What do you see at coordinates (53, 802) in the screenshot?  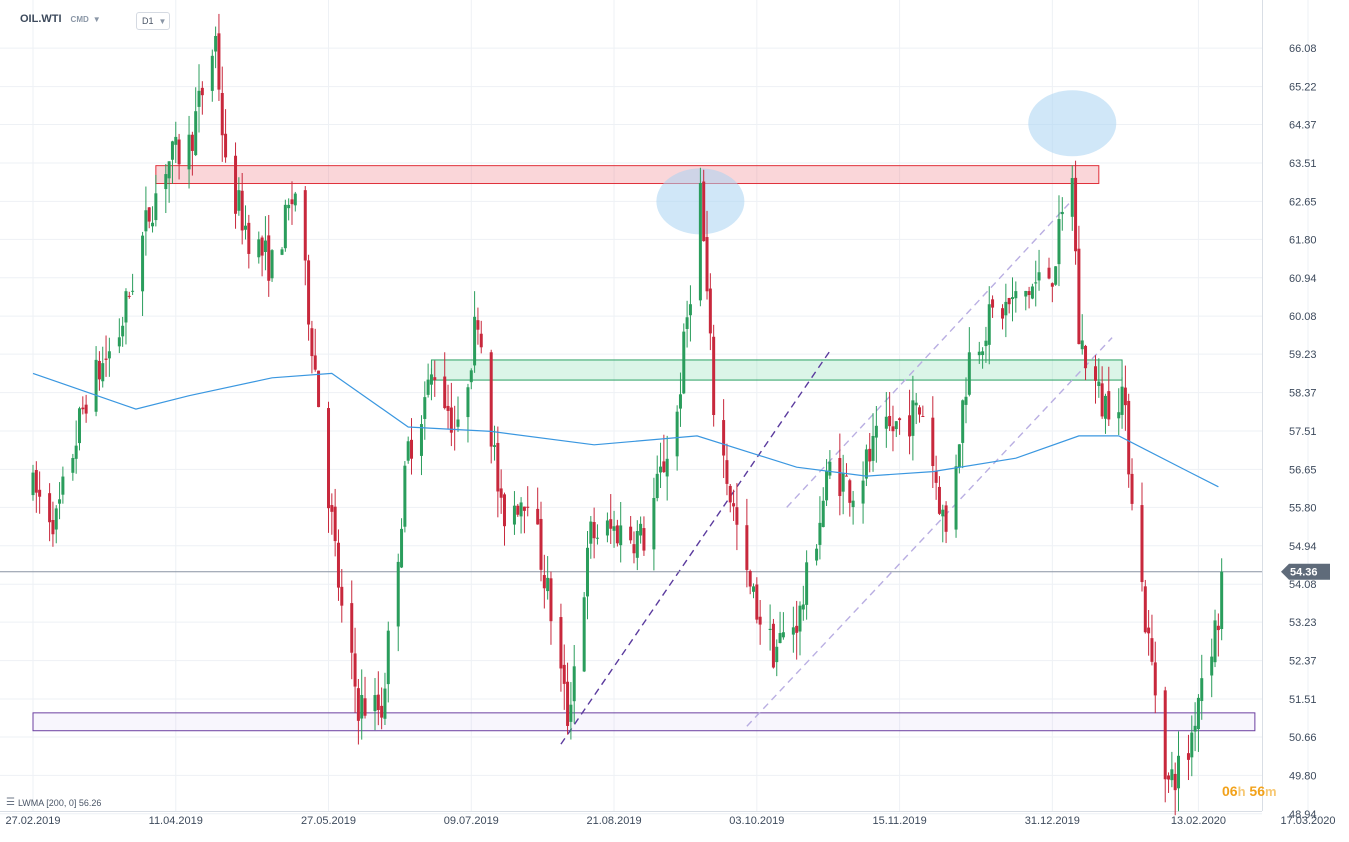 I see `indicator-legend: ☰ LWMA [200, 0] 56.26` at bounding box center [53, 802].